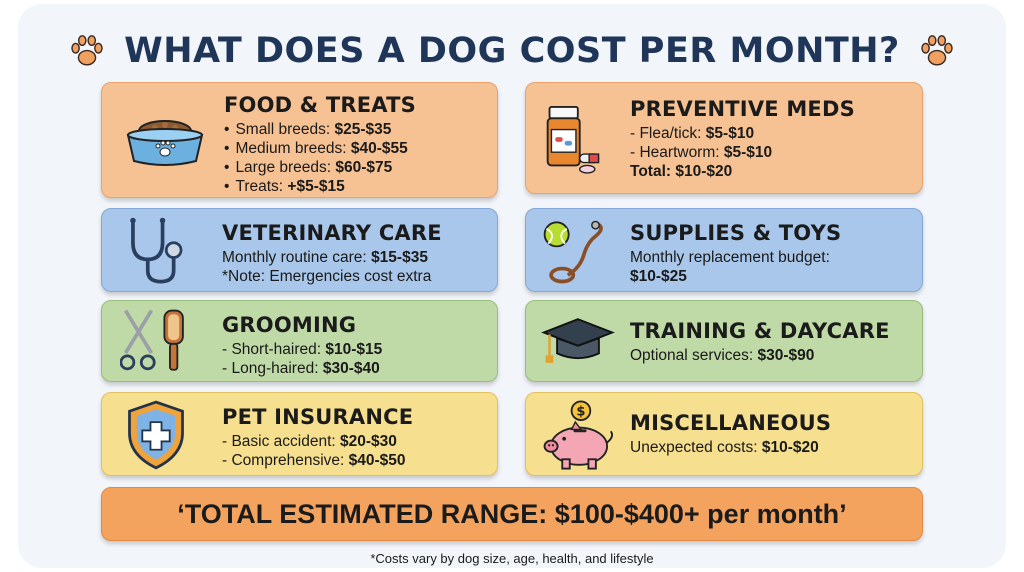  I want to click on card-heading: SUPPLIES & TOYS, so click(736, 233).